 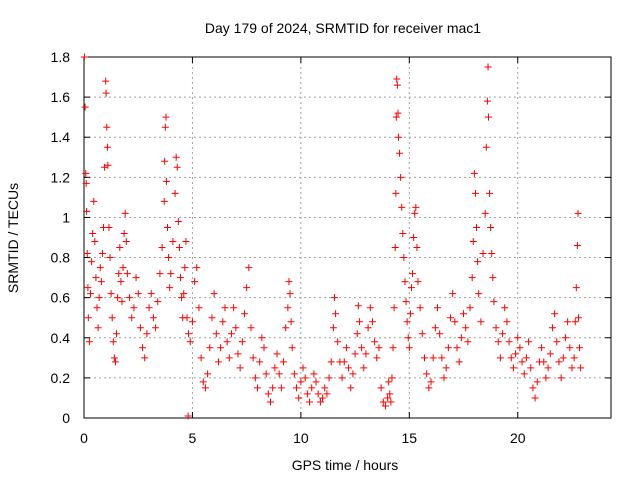 I want to click on y-tick-label: 1.2, so click(x=61, y=177).